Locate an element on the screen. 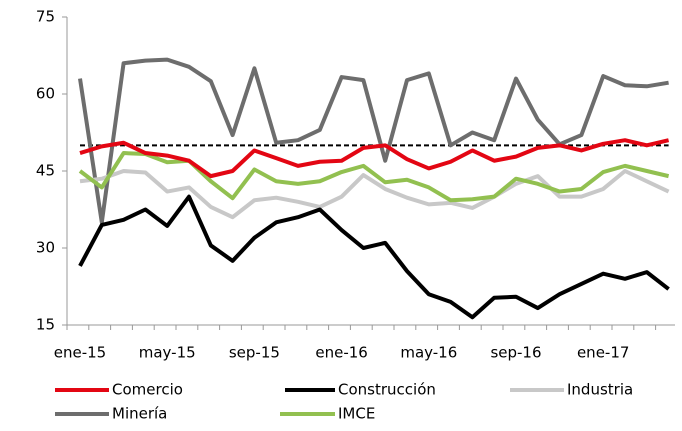 This screenshot has height=431, width=682. legend-label: Minería is located at coordinates (139, 414).